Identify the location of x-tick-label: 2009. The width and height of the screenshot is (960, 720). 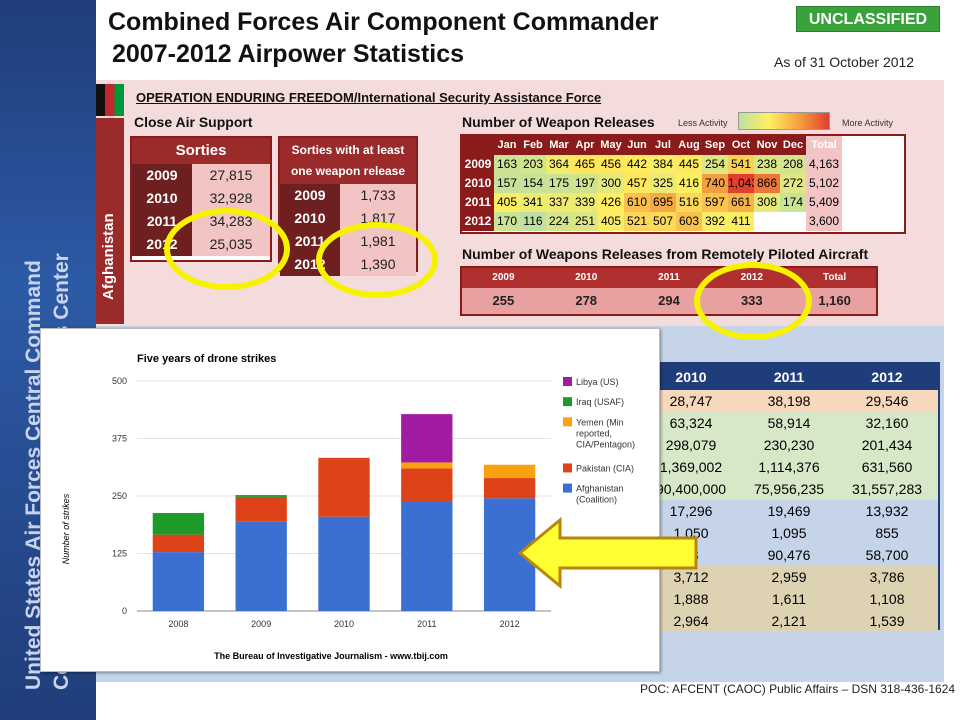
(261, 624).